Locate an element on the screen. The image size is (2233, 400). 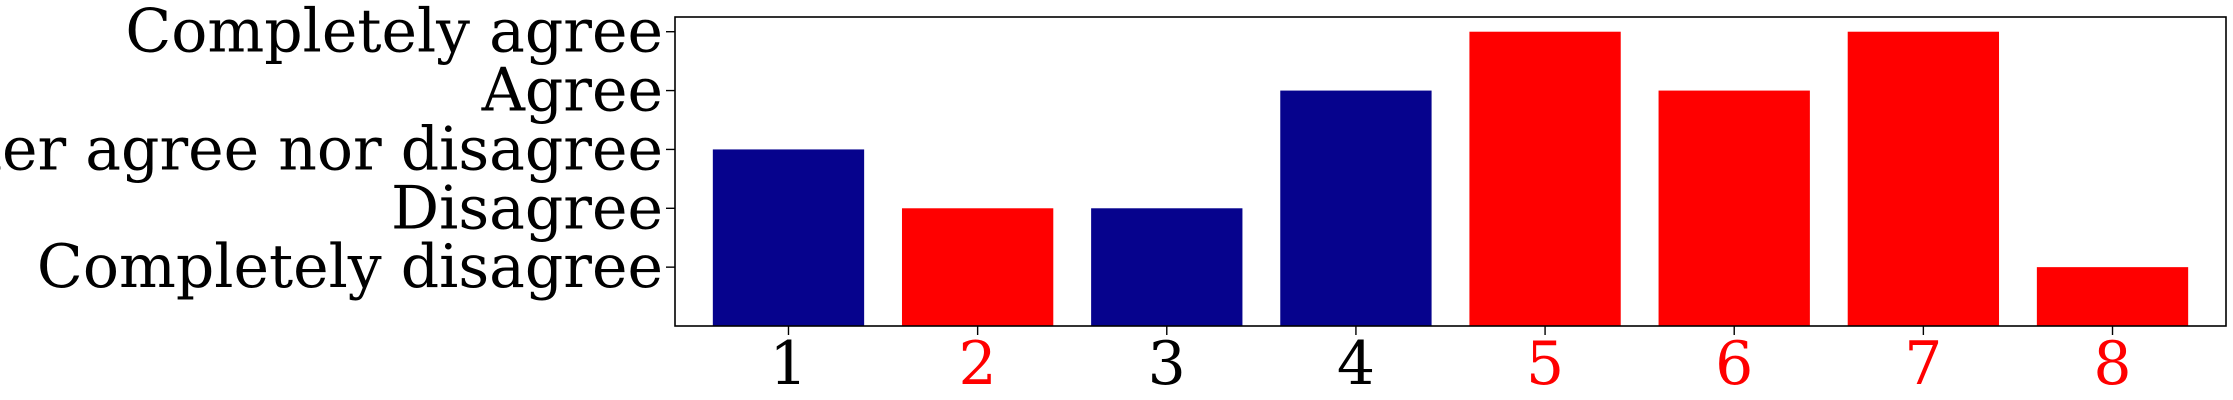
x-tick-label: 3 is located at coordinates (1167, 364).